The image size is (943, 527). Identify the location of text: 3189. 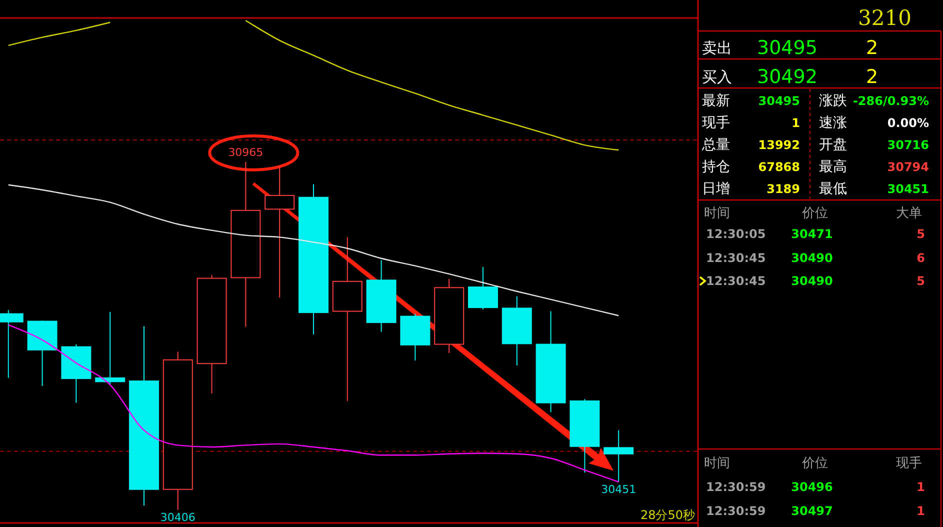
(783, 189).